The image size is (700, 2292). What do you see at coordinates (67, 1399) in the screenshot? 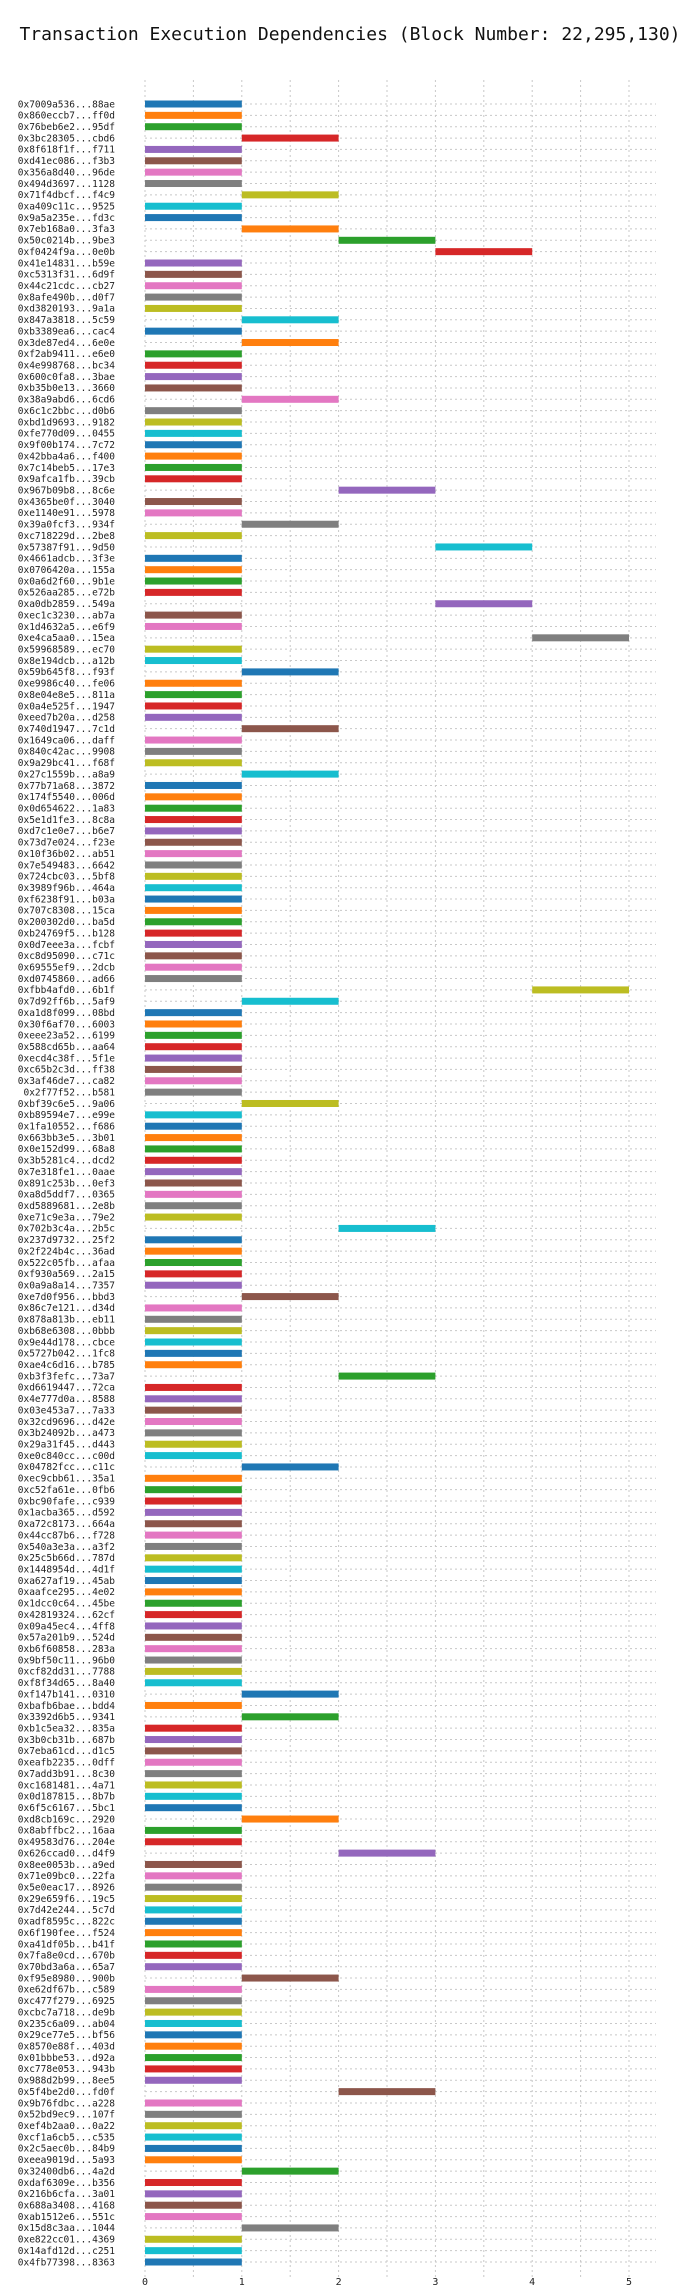
I see `transaction-label: 0x4e777d0a...8588` at bounding box center [67, 1399].